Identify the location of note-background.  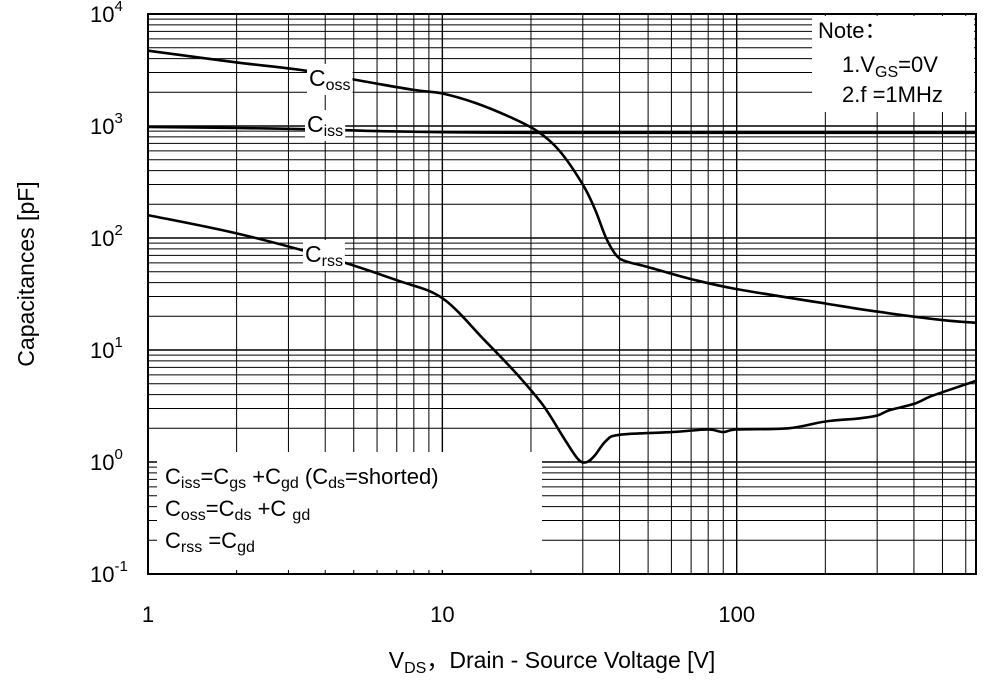
(893, 64).